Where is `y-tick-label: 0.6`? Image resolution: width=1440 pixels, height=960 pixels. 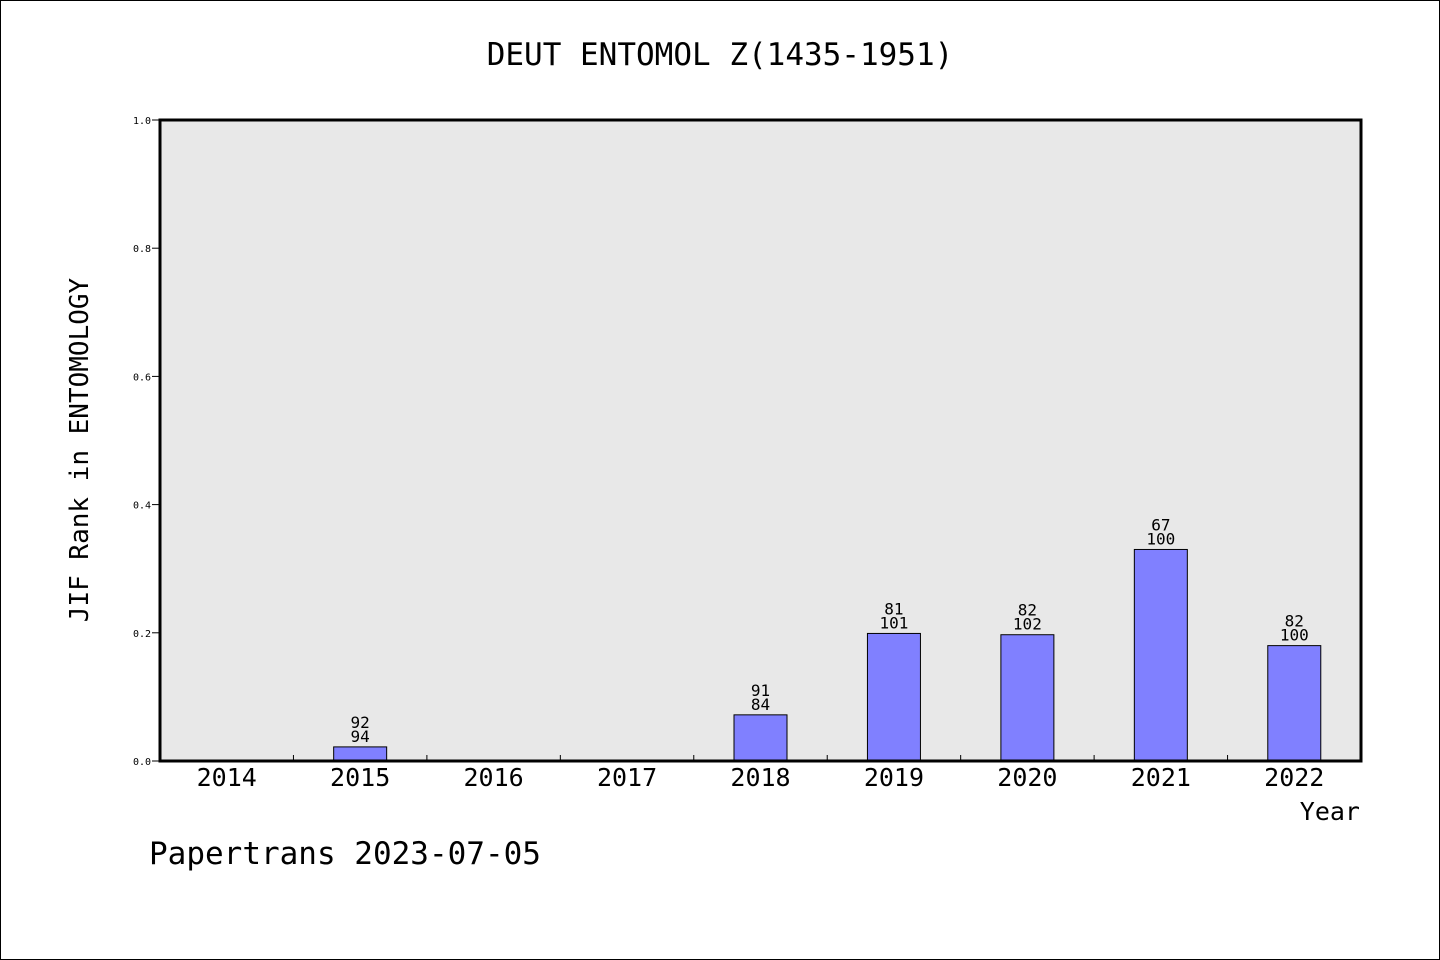
y-tick-label: 0.6 is located at coordinates (142, 377).